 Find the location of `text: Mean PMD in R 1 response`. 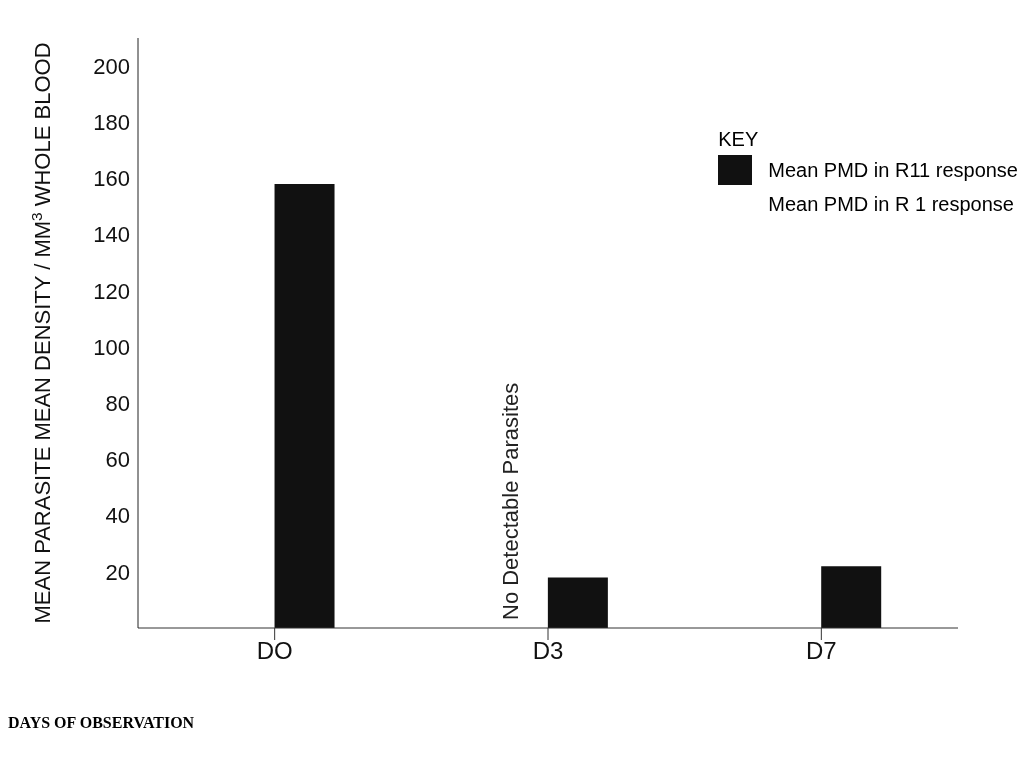

text: Mean PMD in R 1 response is located at coordinates (891, 204).